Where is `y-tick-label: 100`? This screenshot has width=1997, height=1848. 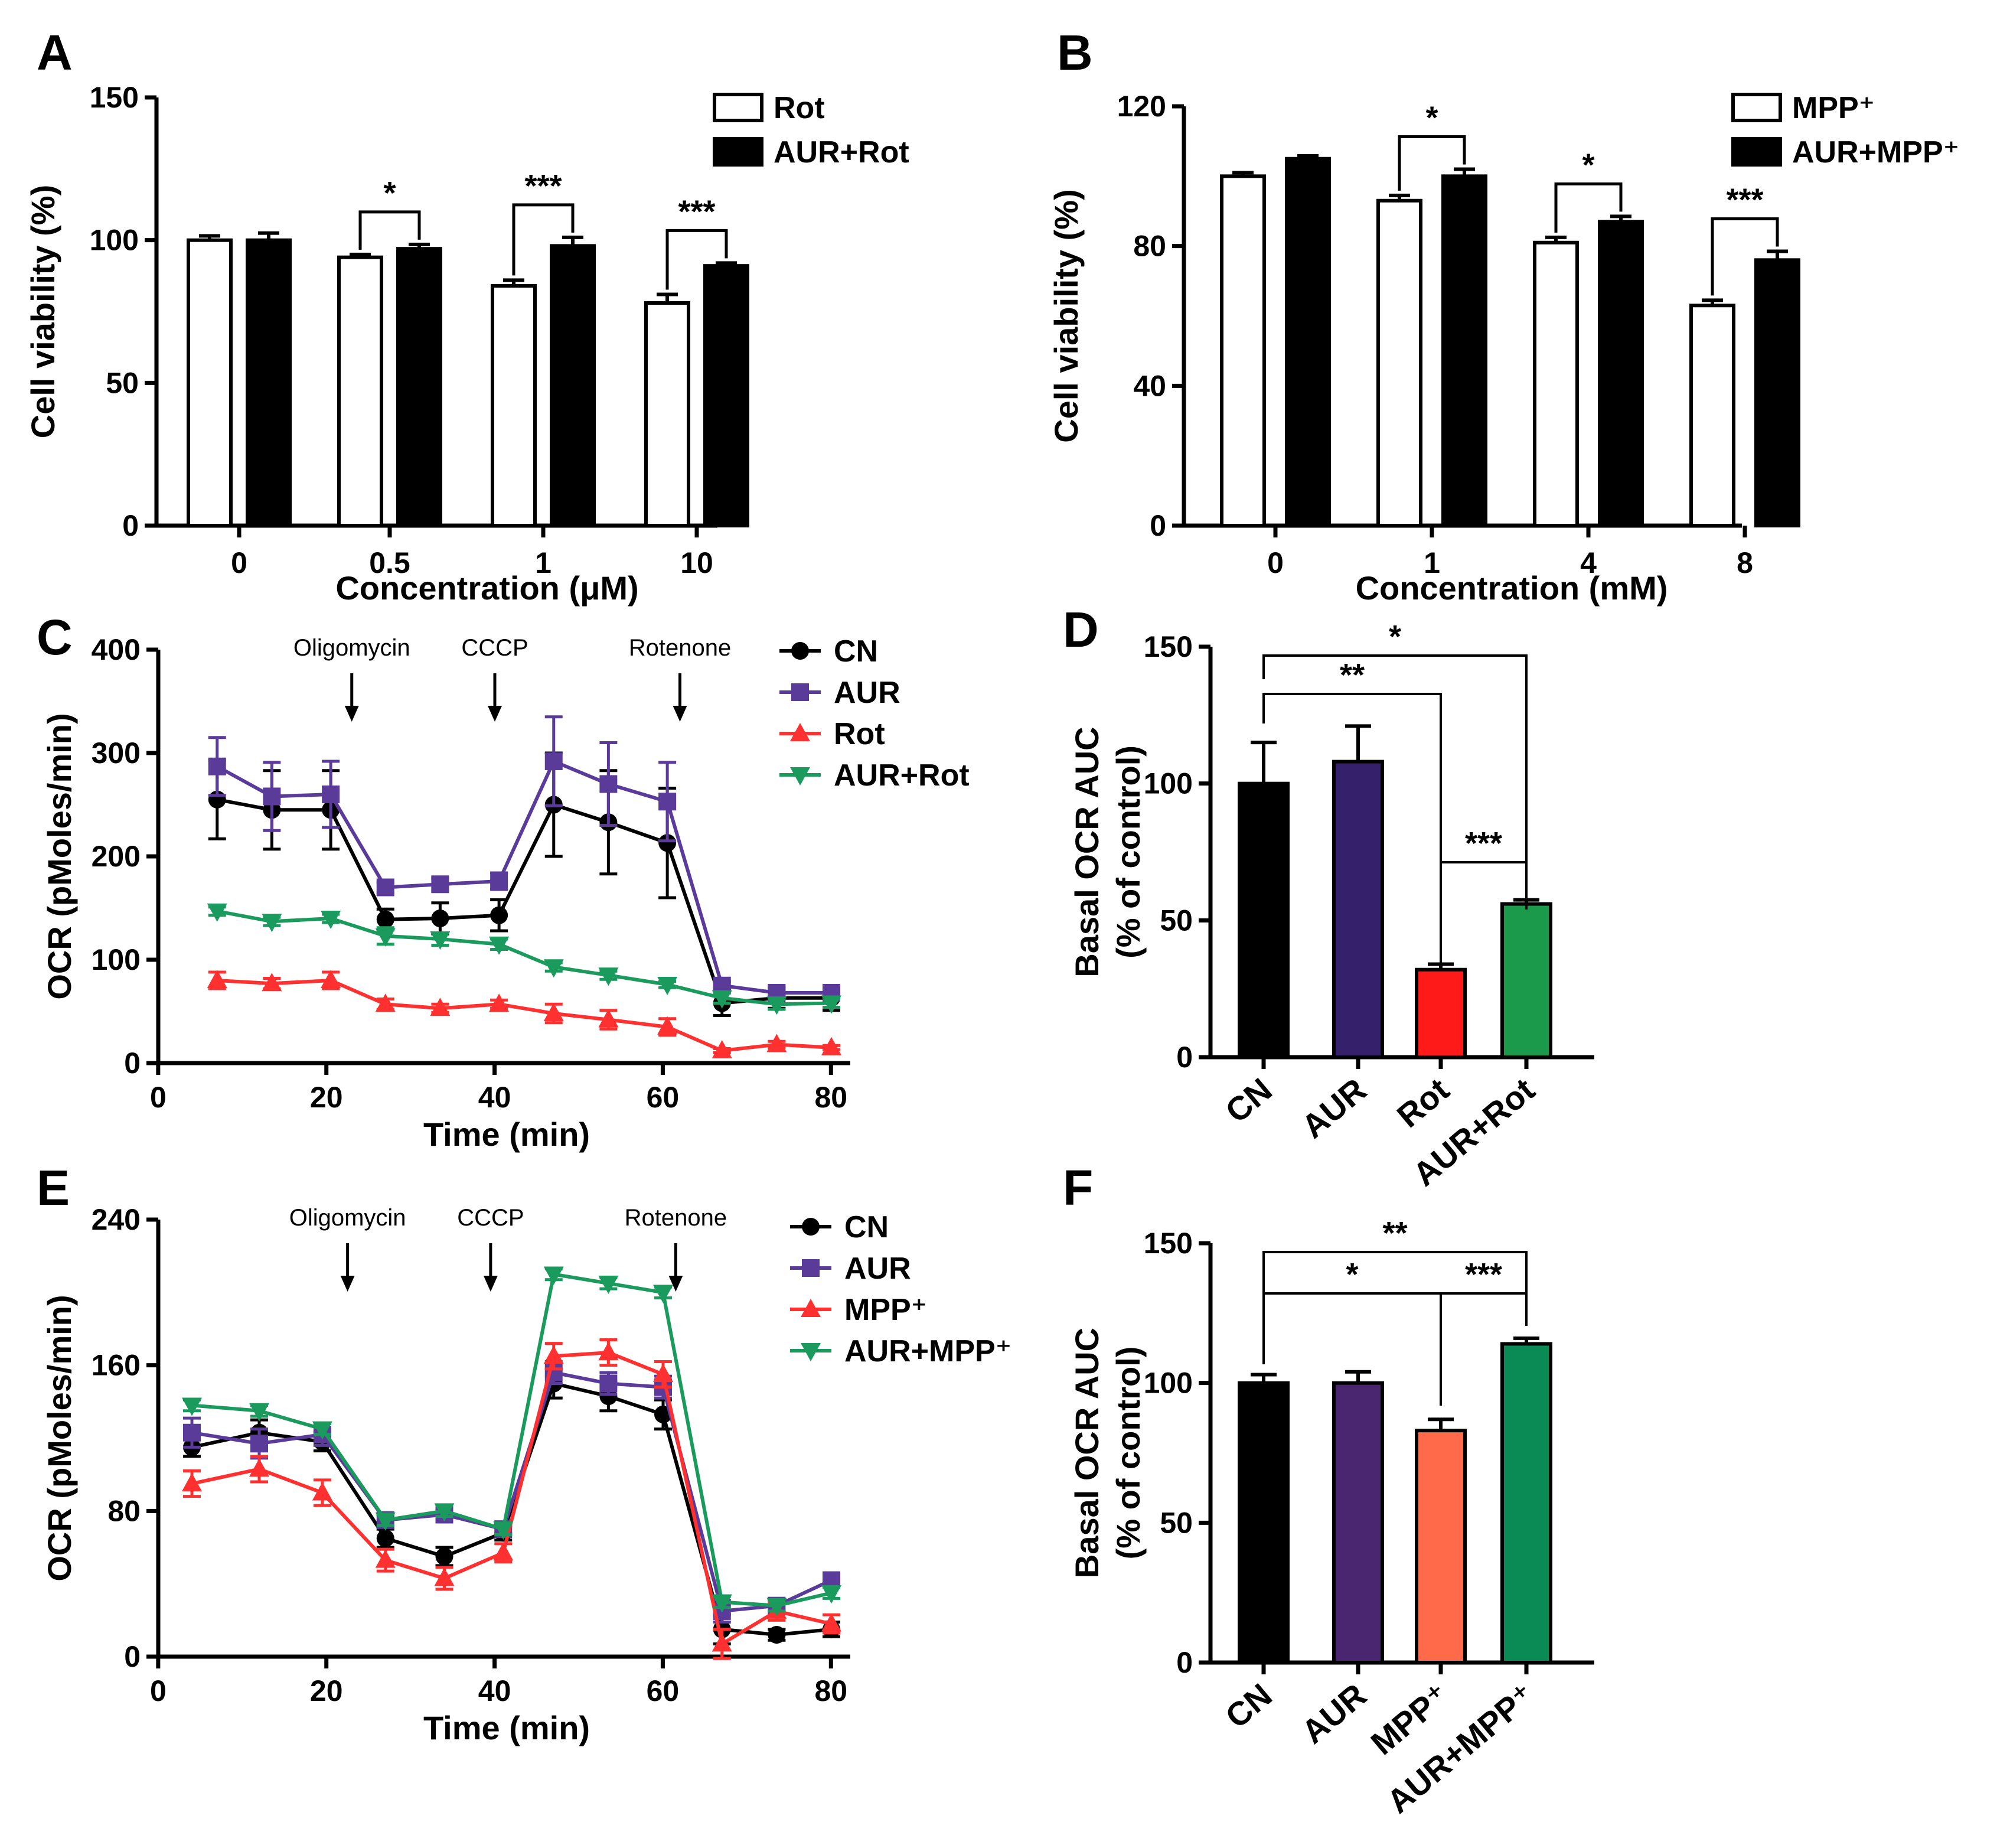 y-tick-label: 100 is located at coordinates (1168, 783).